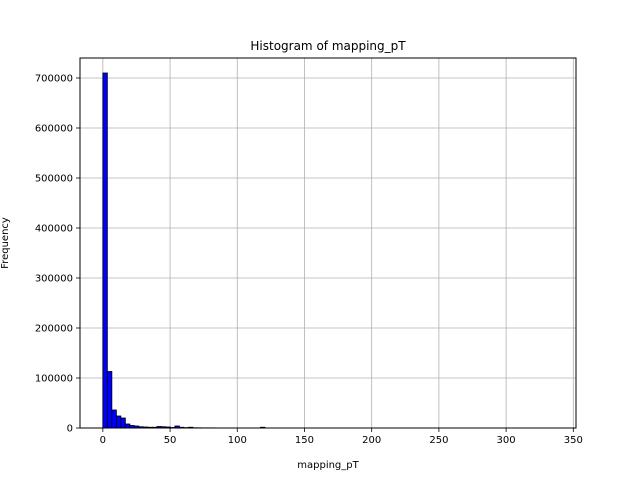 The width and height of the screenshot is (640, 480). What do you see at coordinates (54, 129) in the screenshot?
I see `y-tick-label: 600000` at bounding box center [54, 129].